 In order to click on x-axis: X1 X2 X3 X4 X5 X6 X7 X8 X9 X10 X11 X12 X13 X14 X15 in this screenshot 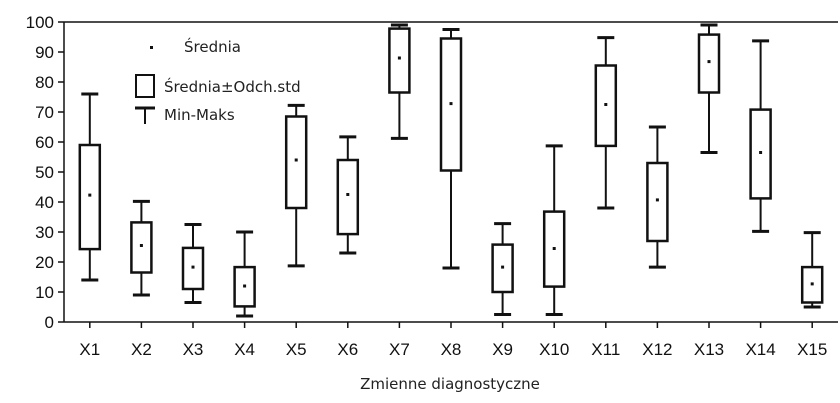, I will do `click(453, 340)`.